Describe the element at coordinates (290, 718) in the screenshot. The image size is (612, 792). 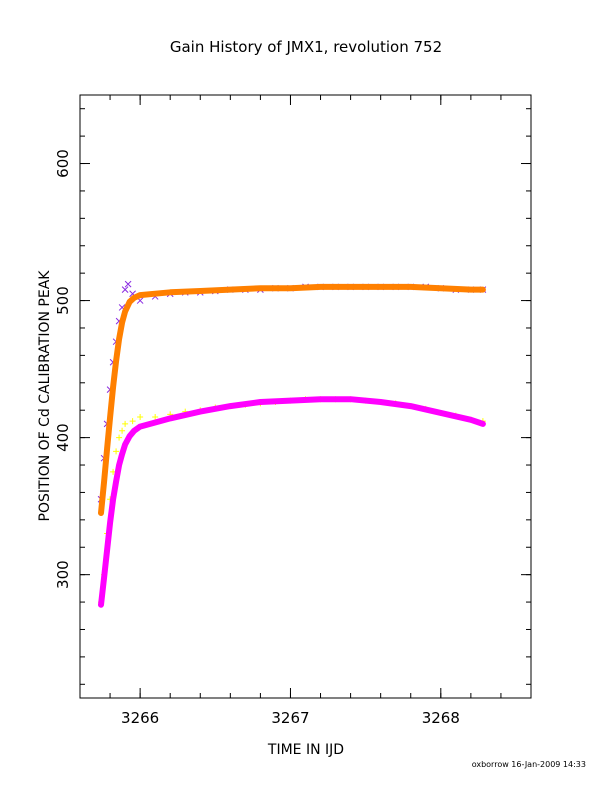
I see `x-tick-label: 3267` at that location.